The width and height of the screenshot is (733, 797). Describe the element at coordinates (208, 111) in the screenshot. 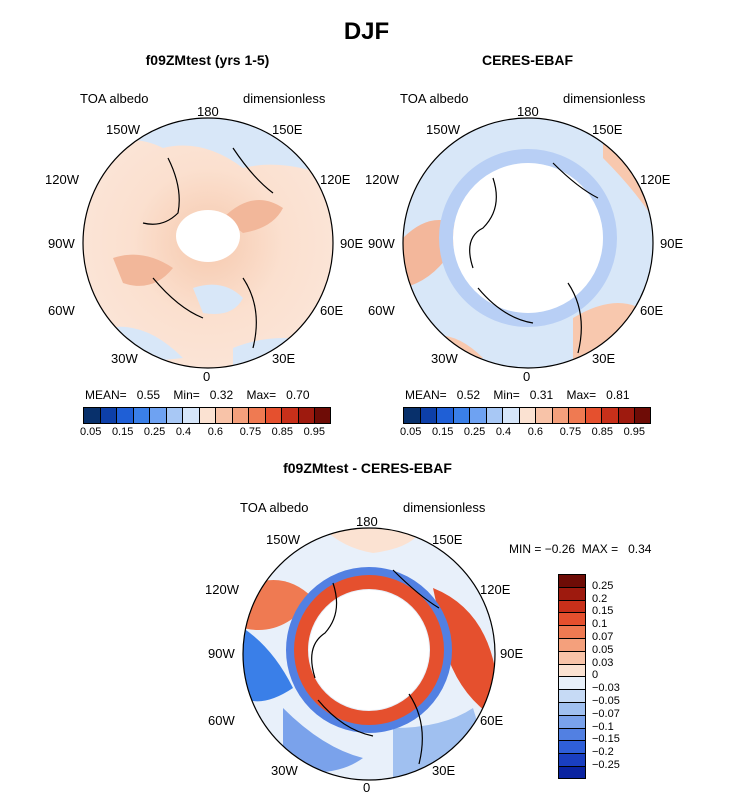

I see `panel1-lon-180: 180` at that location.